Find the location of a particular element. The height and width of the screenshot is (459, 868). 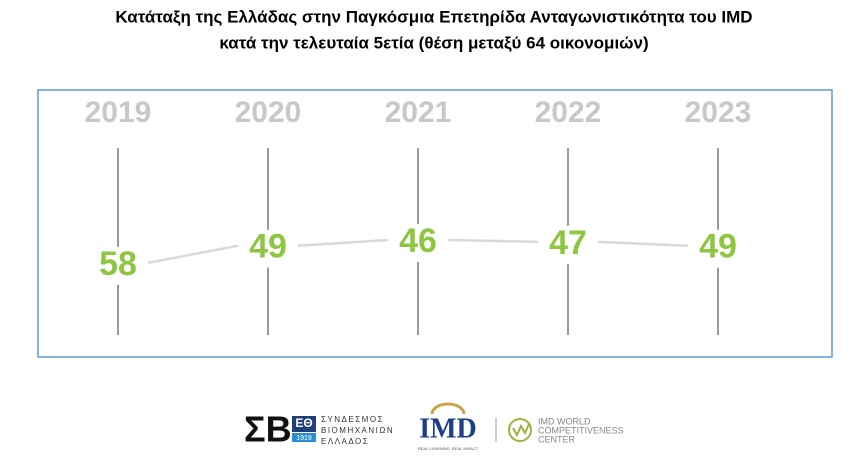

sbe-name: ΒΙΟΜΗΧΑΝΙΩΝ is located at coordinates (357, 430).